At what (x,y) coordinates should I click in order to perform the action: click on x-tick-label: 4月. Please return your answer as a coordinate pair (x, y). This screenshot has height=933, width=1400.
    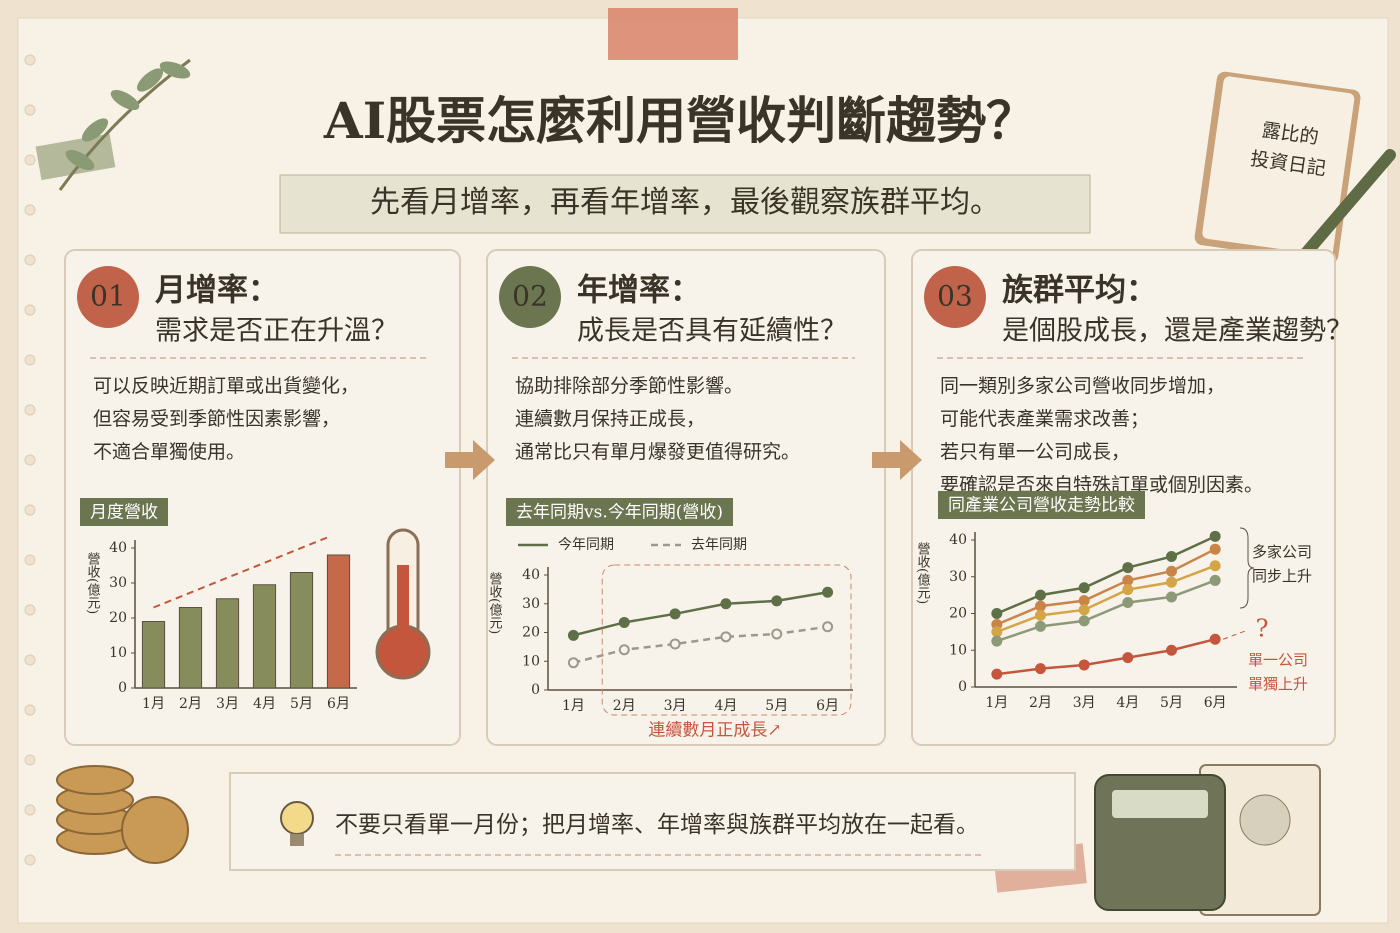
    Looking at the image, I should click on (725, 706).